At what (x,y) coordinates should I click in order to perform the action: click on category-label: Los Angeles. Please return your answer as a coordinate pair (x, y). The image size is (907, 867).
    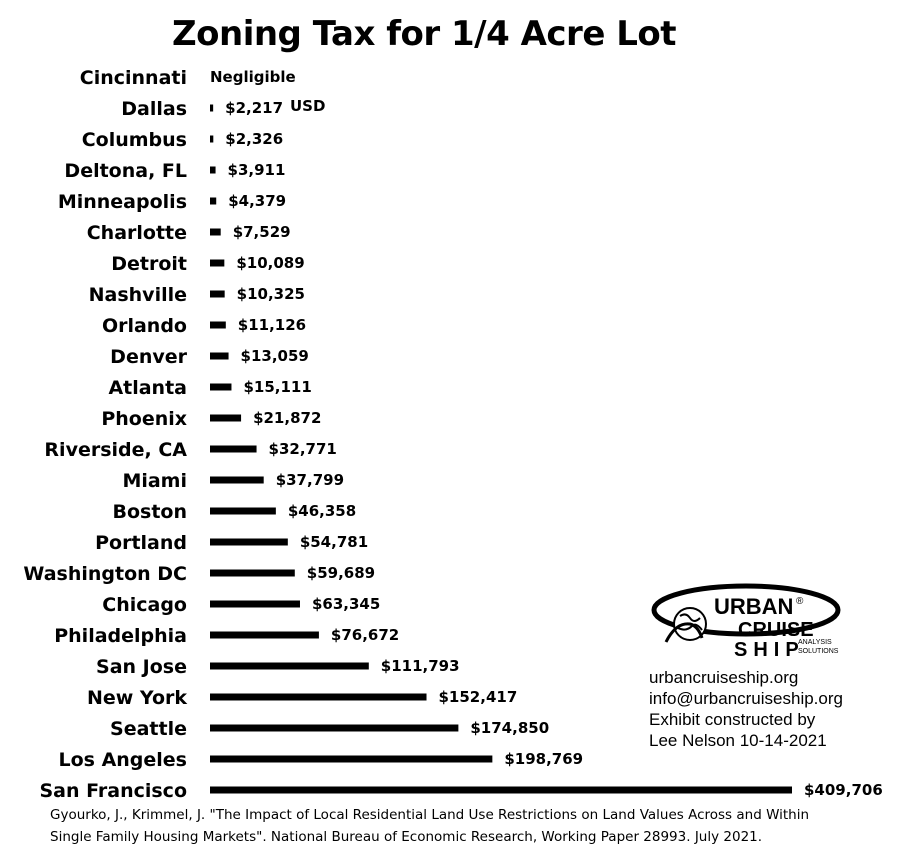
    Looking at the image, I should click on (122, 760).